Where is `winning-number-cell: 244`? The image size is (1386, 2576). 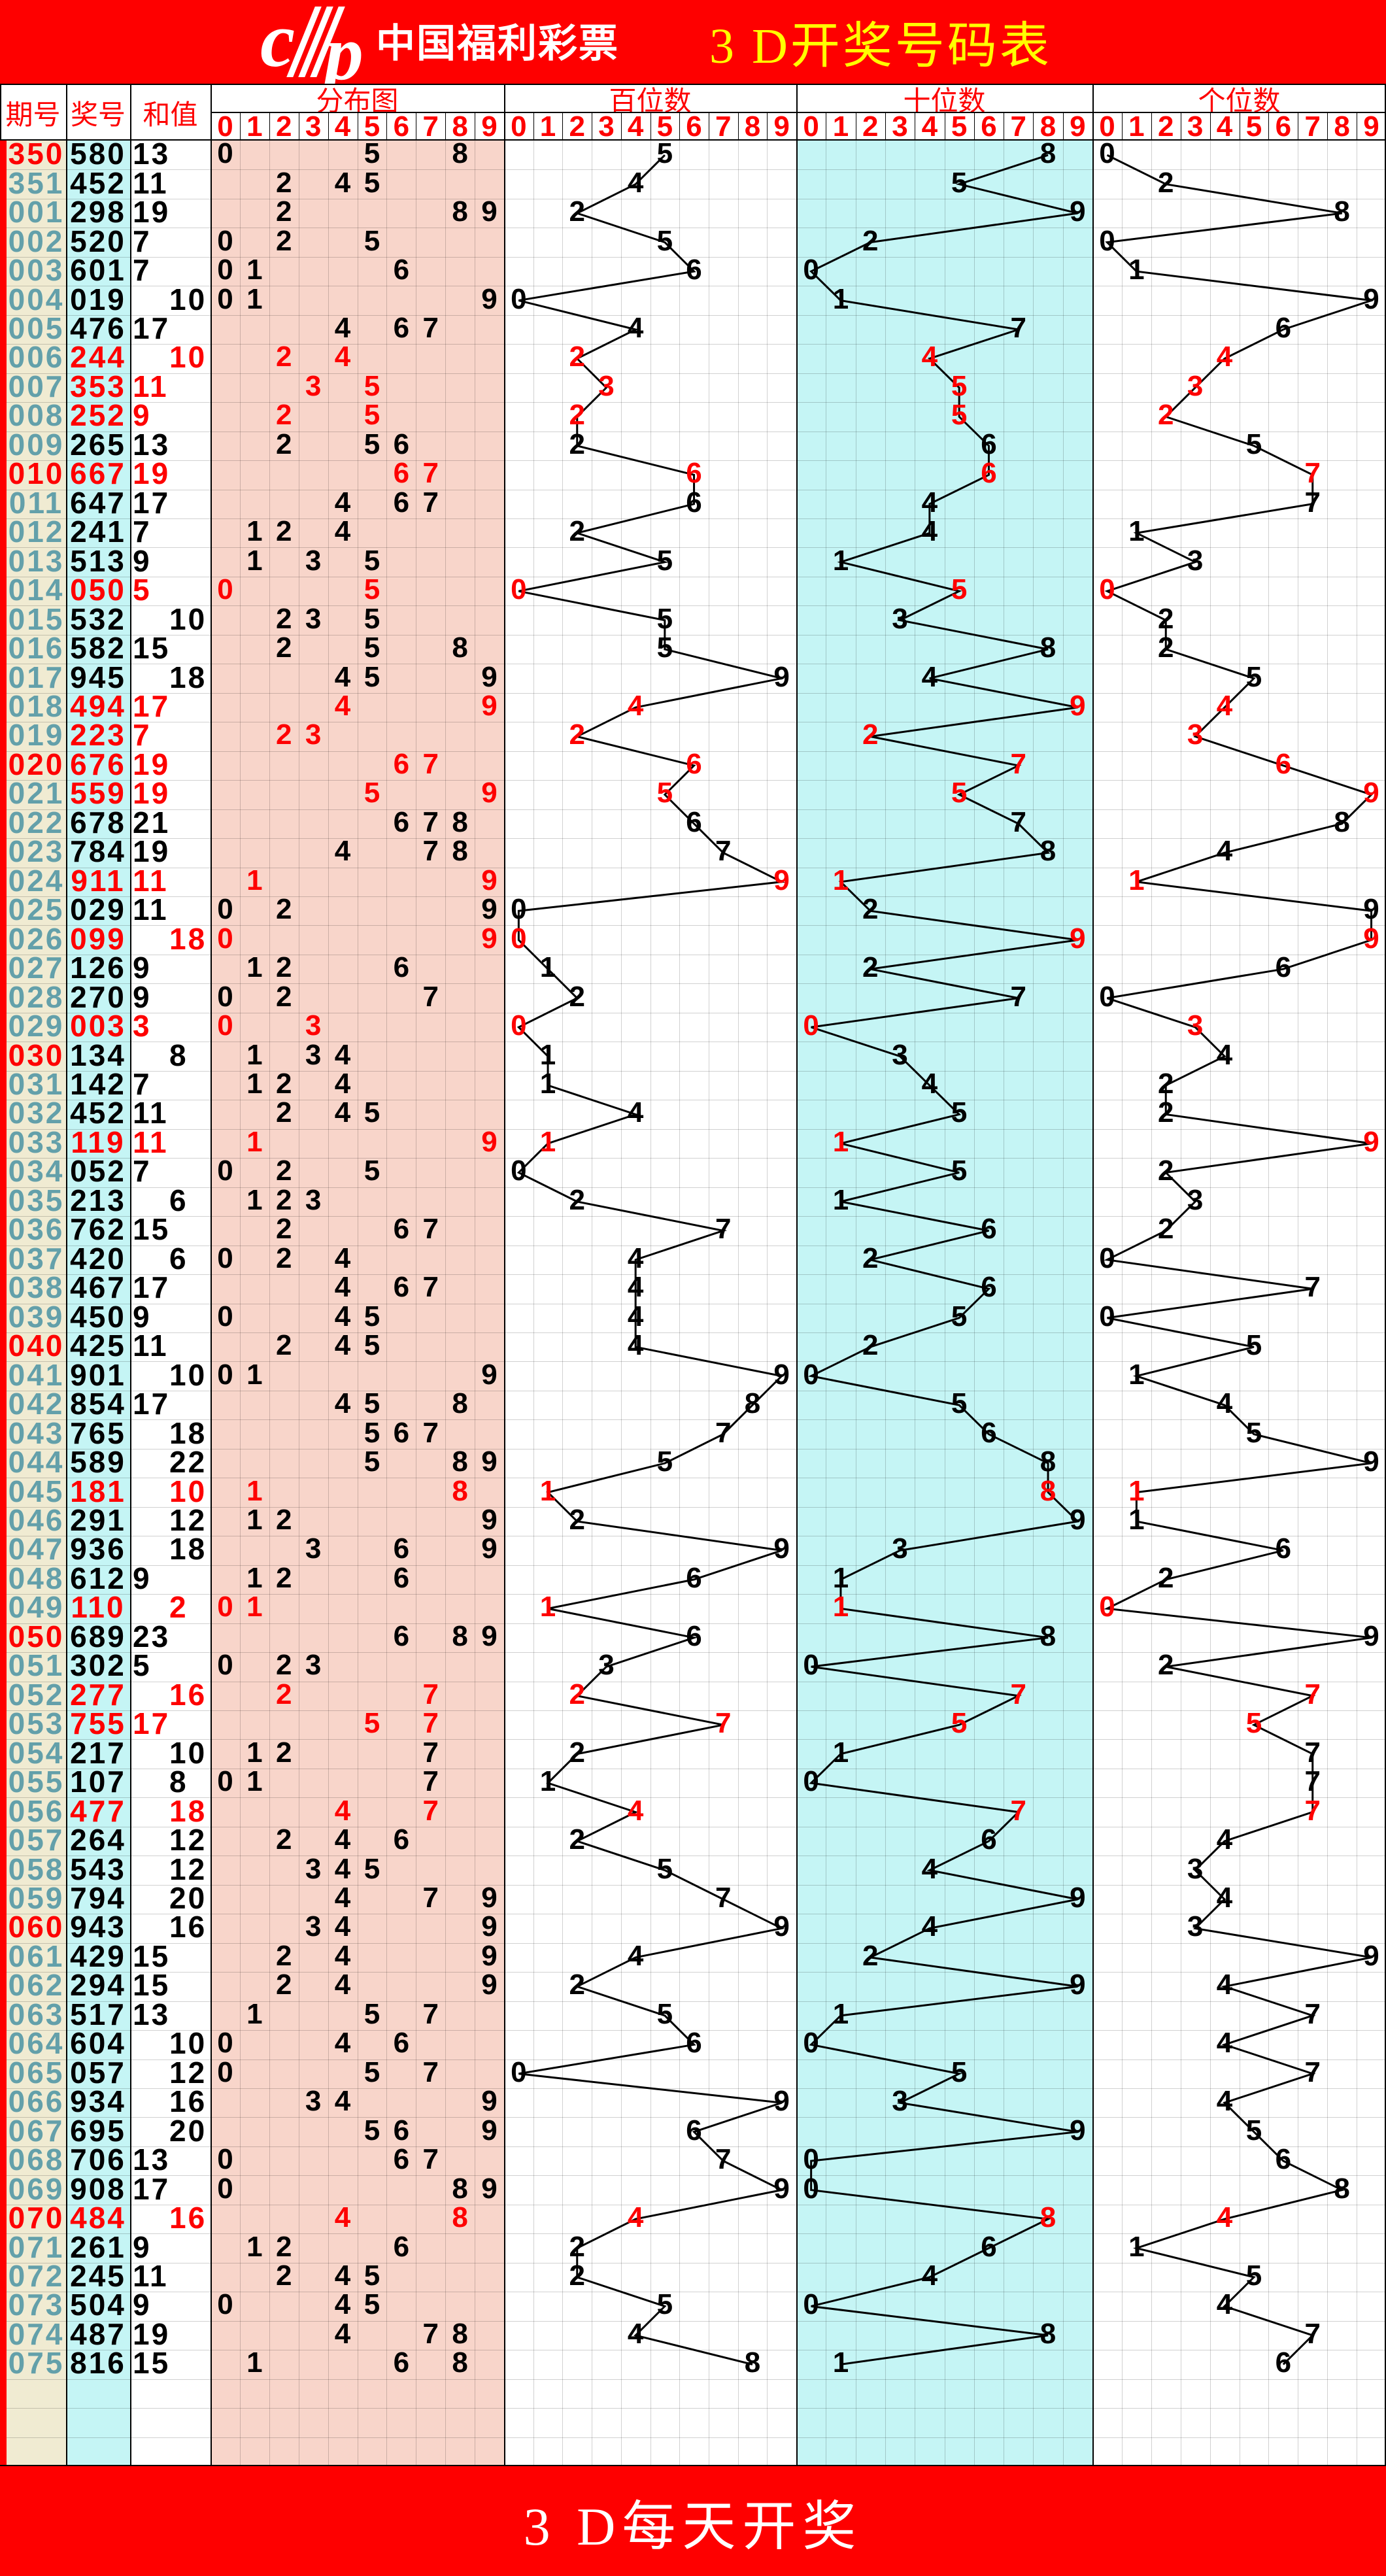 winning-number-cell: 244 is located at coordinates (98, 357).